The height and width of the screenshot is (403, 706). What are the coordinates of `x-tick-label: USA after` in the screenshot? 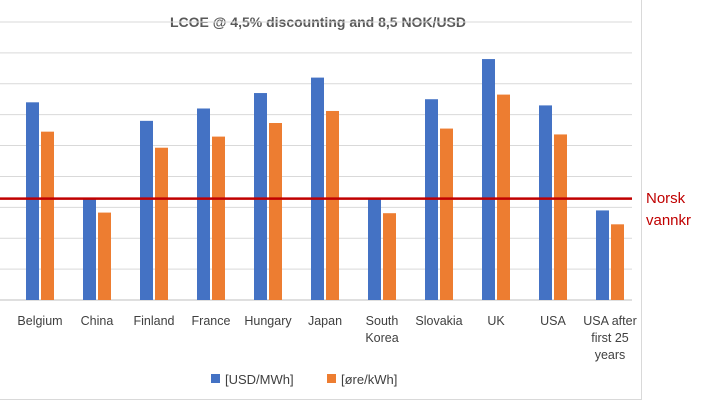 It's located at (610, 321).